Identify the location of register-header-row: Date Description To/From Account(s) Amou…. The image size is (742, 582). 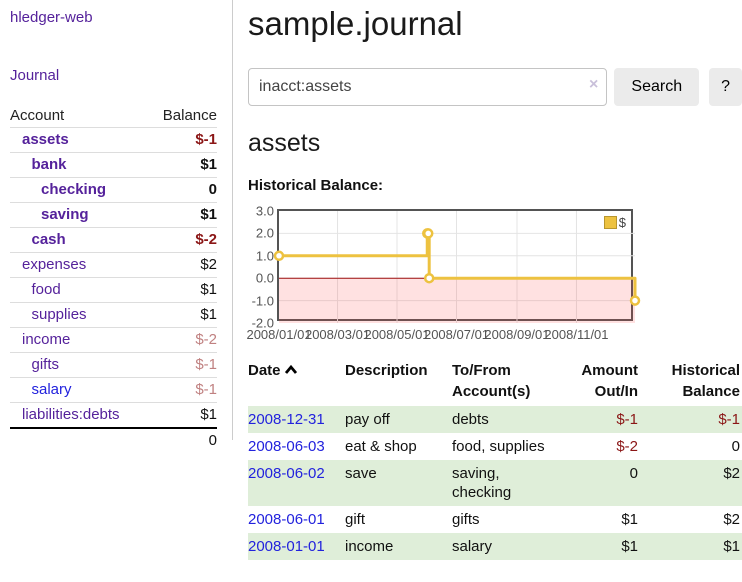
(495, 382).